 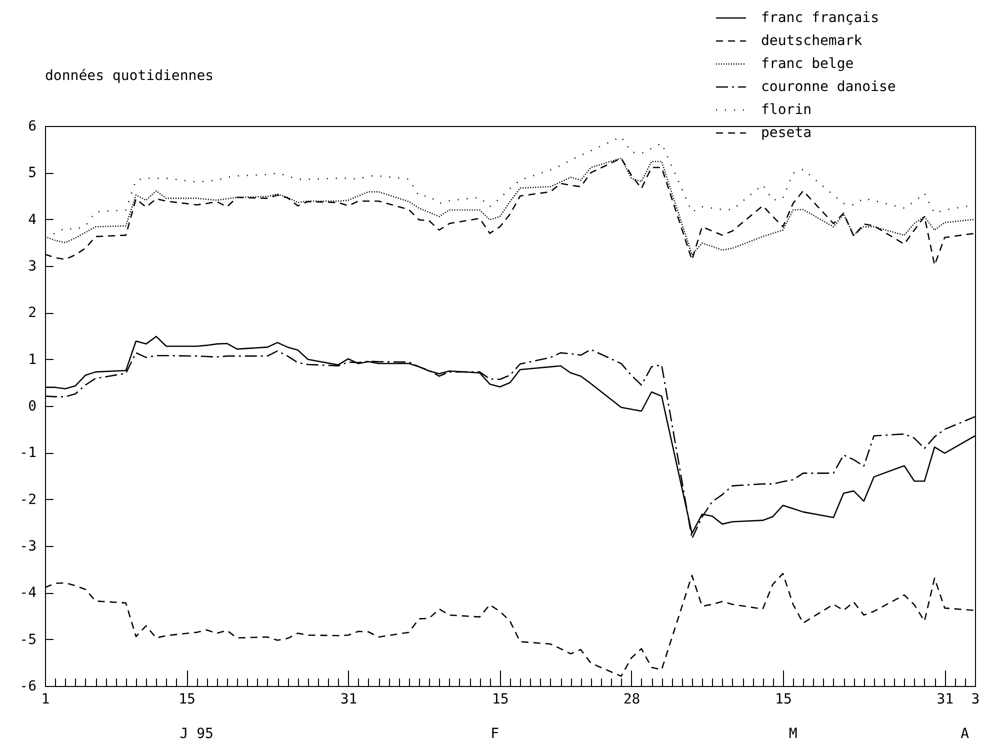 What do you see at coordinates (28, 453) in the screenshot?
I see `y-tick-label: -1` at bounding box center [28, 453].